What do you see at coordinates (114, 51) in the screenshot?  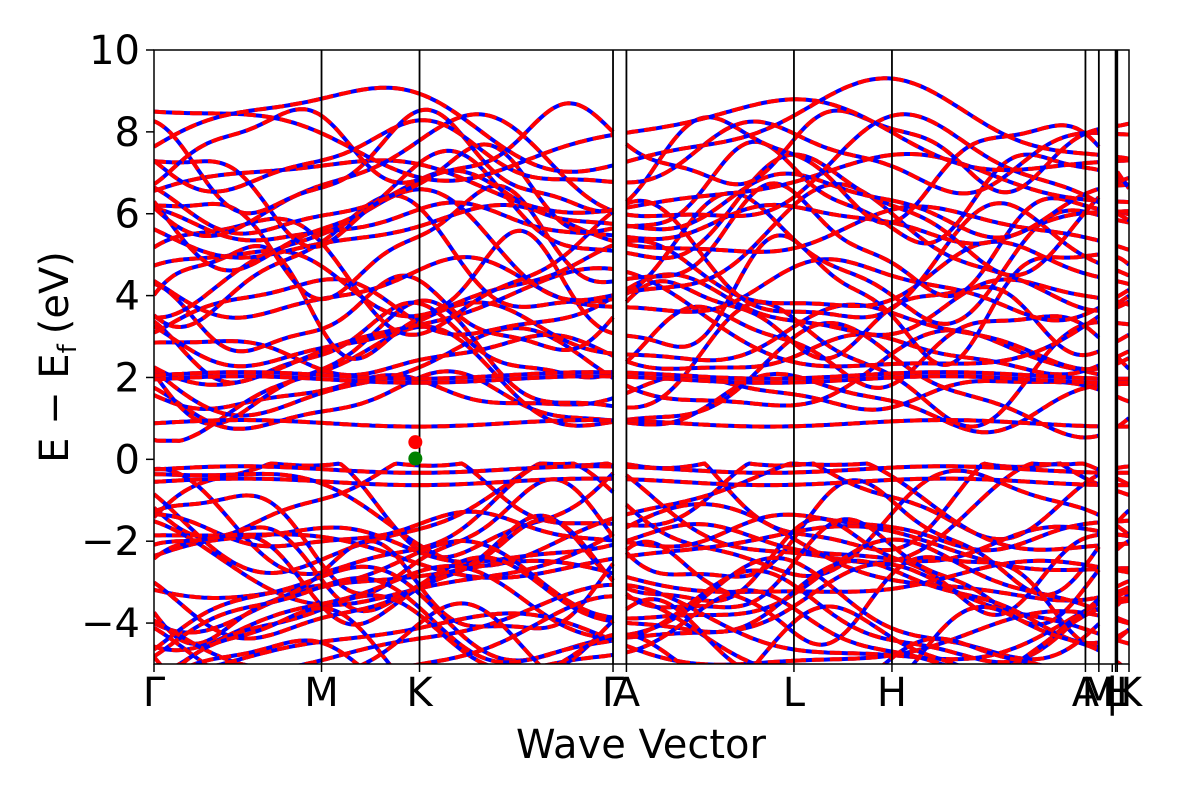 I see `y-tick-label: 10` at bounding box center [114, 51].